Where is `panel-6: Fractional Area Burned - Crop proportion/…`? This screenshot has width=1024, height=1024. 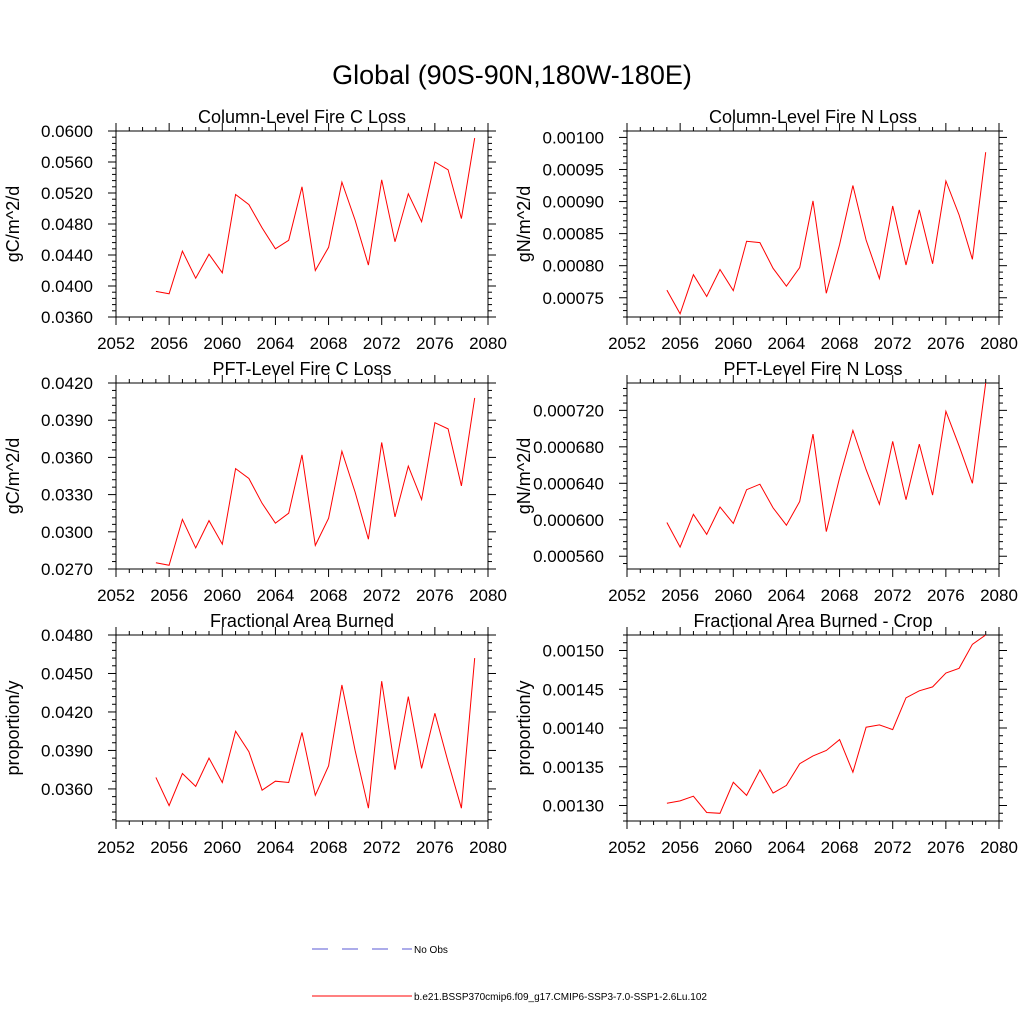
panel-6: Fractional Area Burned - Crop proportion/… is located at coordinates (766, 734).